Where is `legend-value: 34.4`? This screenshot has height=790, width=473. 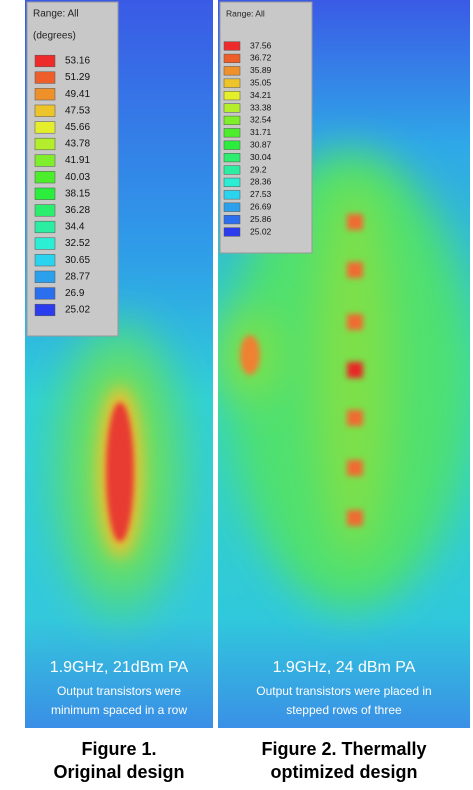 legend-value: 34.4 is located at coordinates (75, 227).